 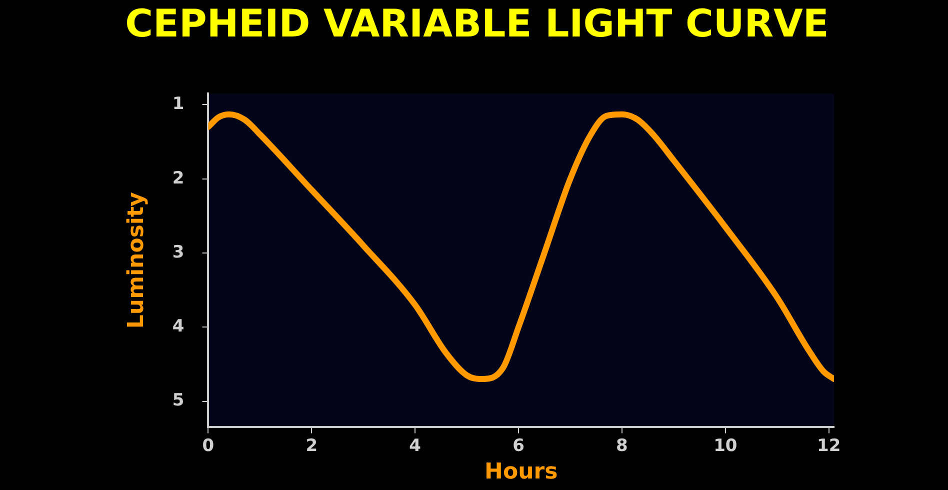 I want to click on y-tick-label: 4, so click(x=178, y=326).